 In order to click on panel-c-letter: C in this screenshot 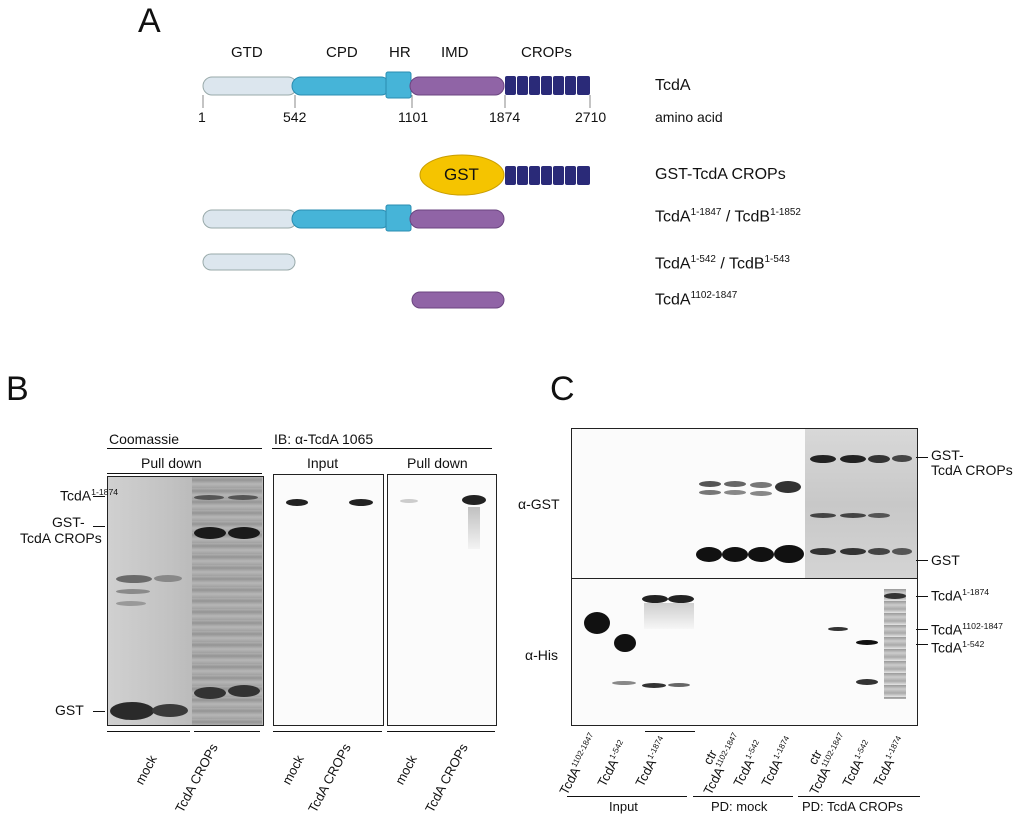, I will do `click(562, 389)`.